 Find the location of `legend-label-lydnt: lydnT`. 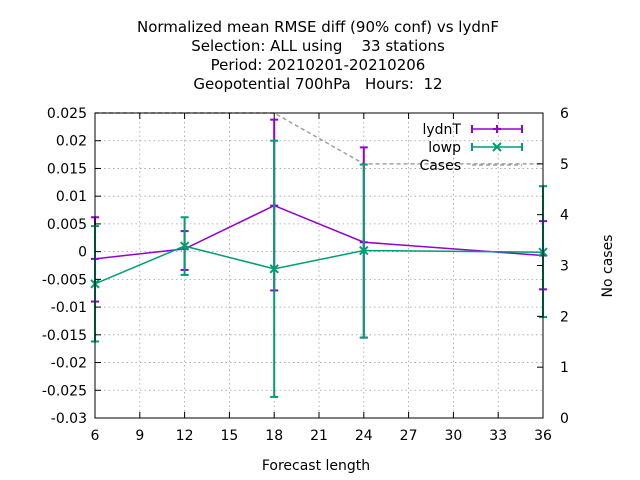

legend-label-lydnt: lydnT is located at coordinates (442, 130).